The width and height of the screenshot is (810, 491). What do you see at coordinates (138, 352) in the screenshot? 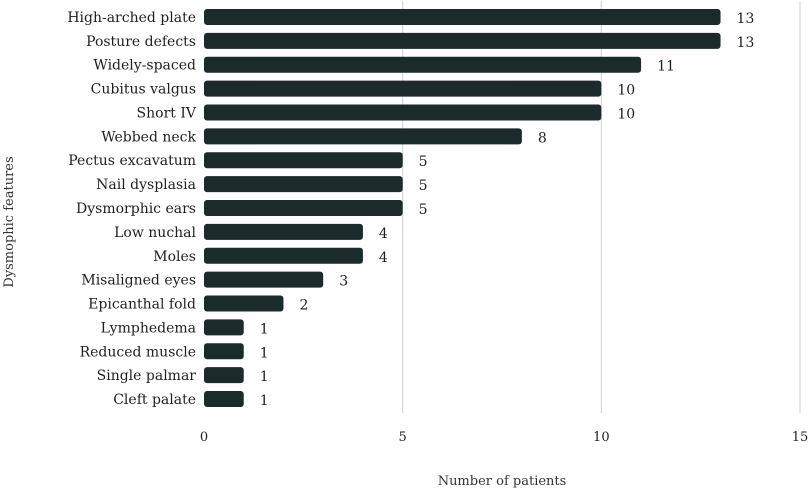
I see `category-label: Reduced muscle` at bounding box center [138, 352].